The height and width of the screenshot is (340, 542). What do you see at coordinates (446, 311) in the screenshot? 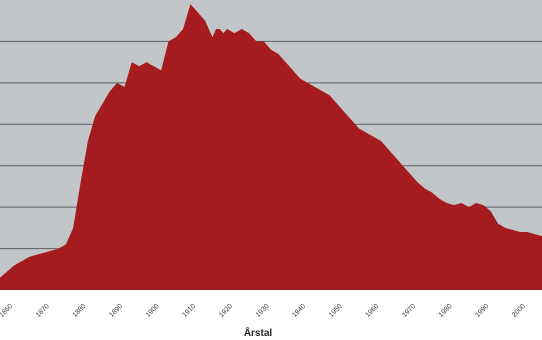
I see `x-tick-label: 1980` at bounding box center [446, 311].